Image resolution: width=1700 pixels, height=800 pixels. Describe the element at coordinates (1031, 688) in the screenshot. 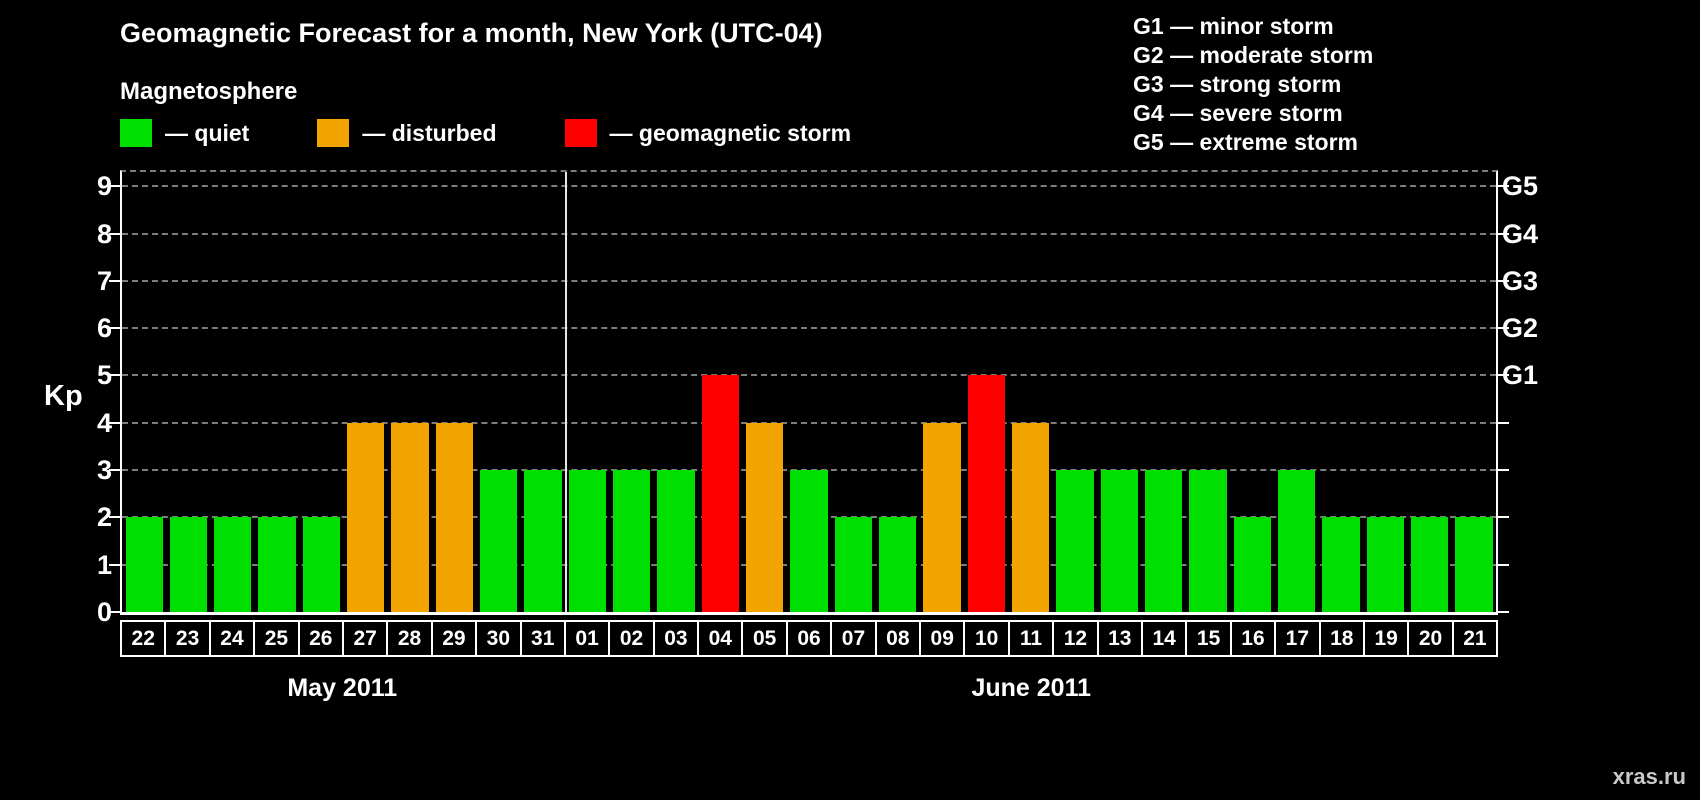

I see `month-label-june: June 2011` at that location.